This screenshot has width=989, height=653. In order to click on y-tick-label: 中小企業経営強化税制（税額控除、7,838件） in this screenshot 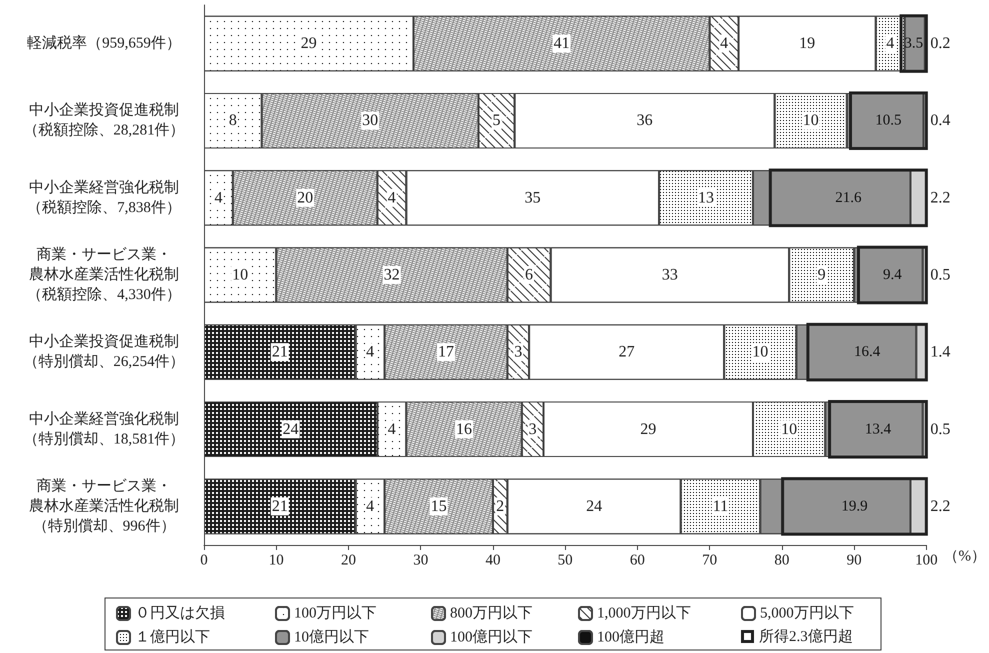, I will do `click(104, 197)`.